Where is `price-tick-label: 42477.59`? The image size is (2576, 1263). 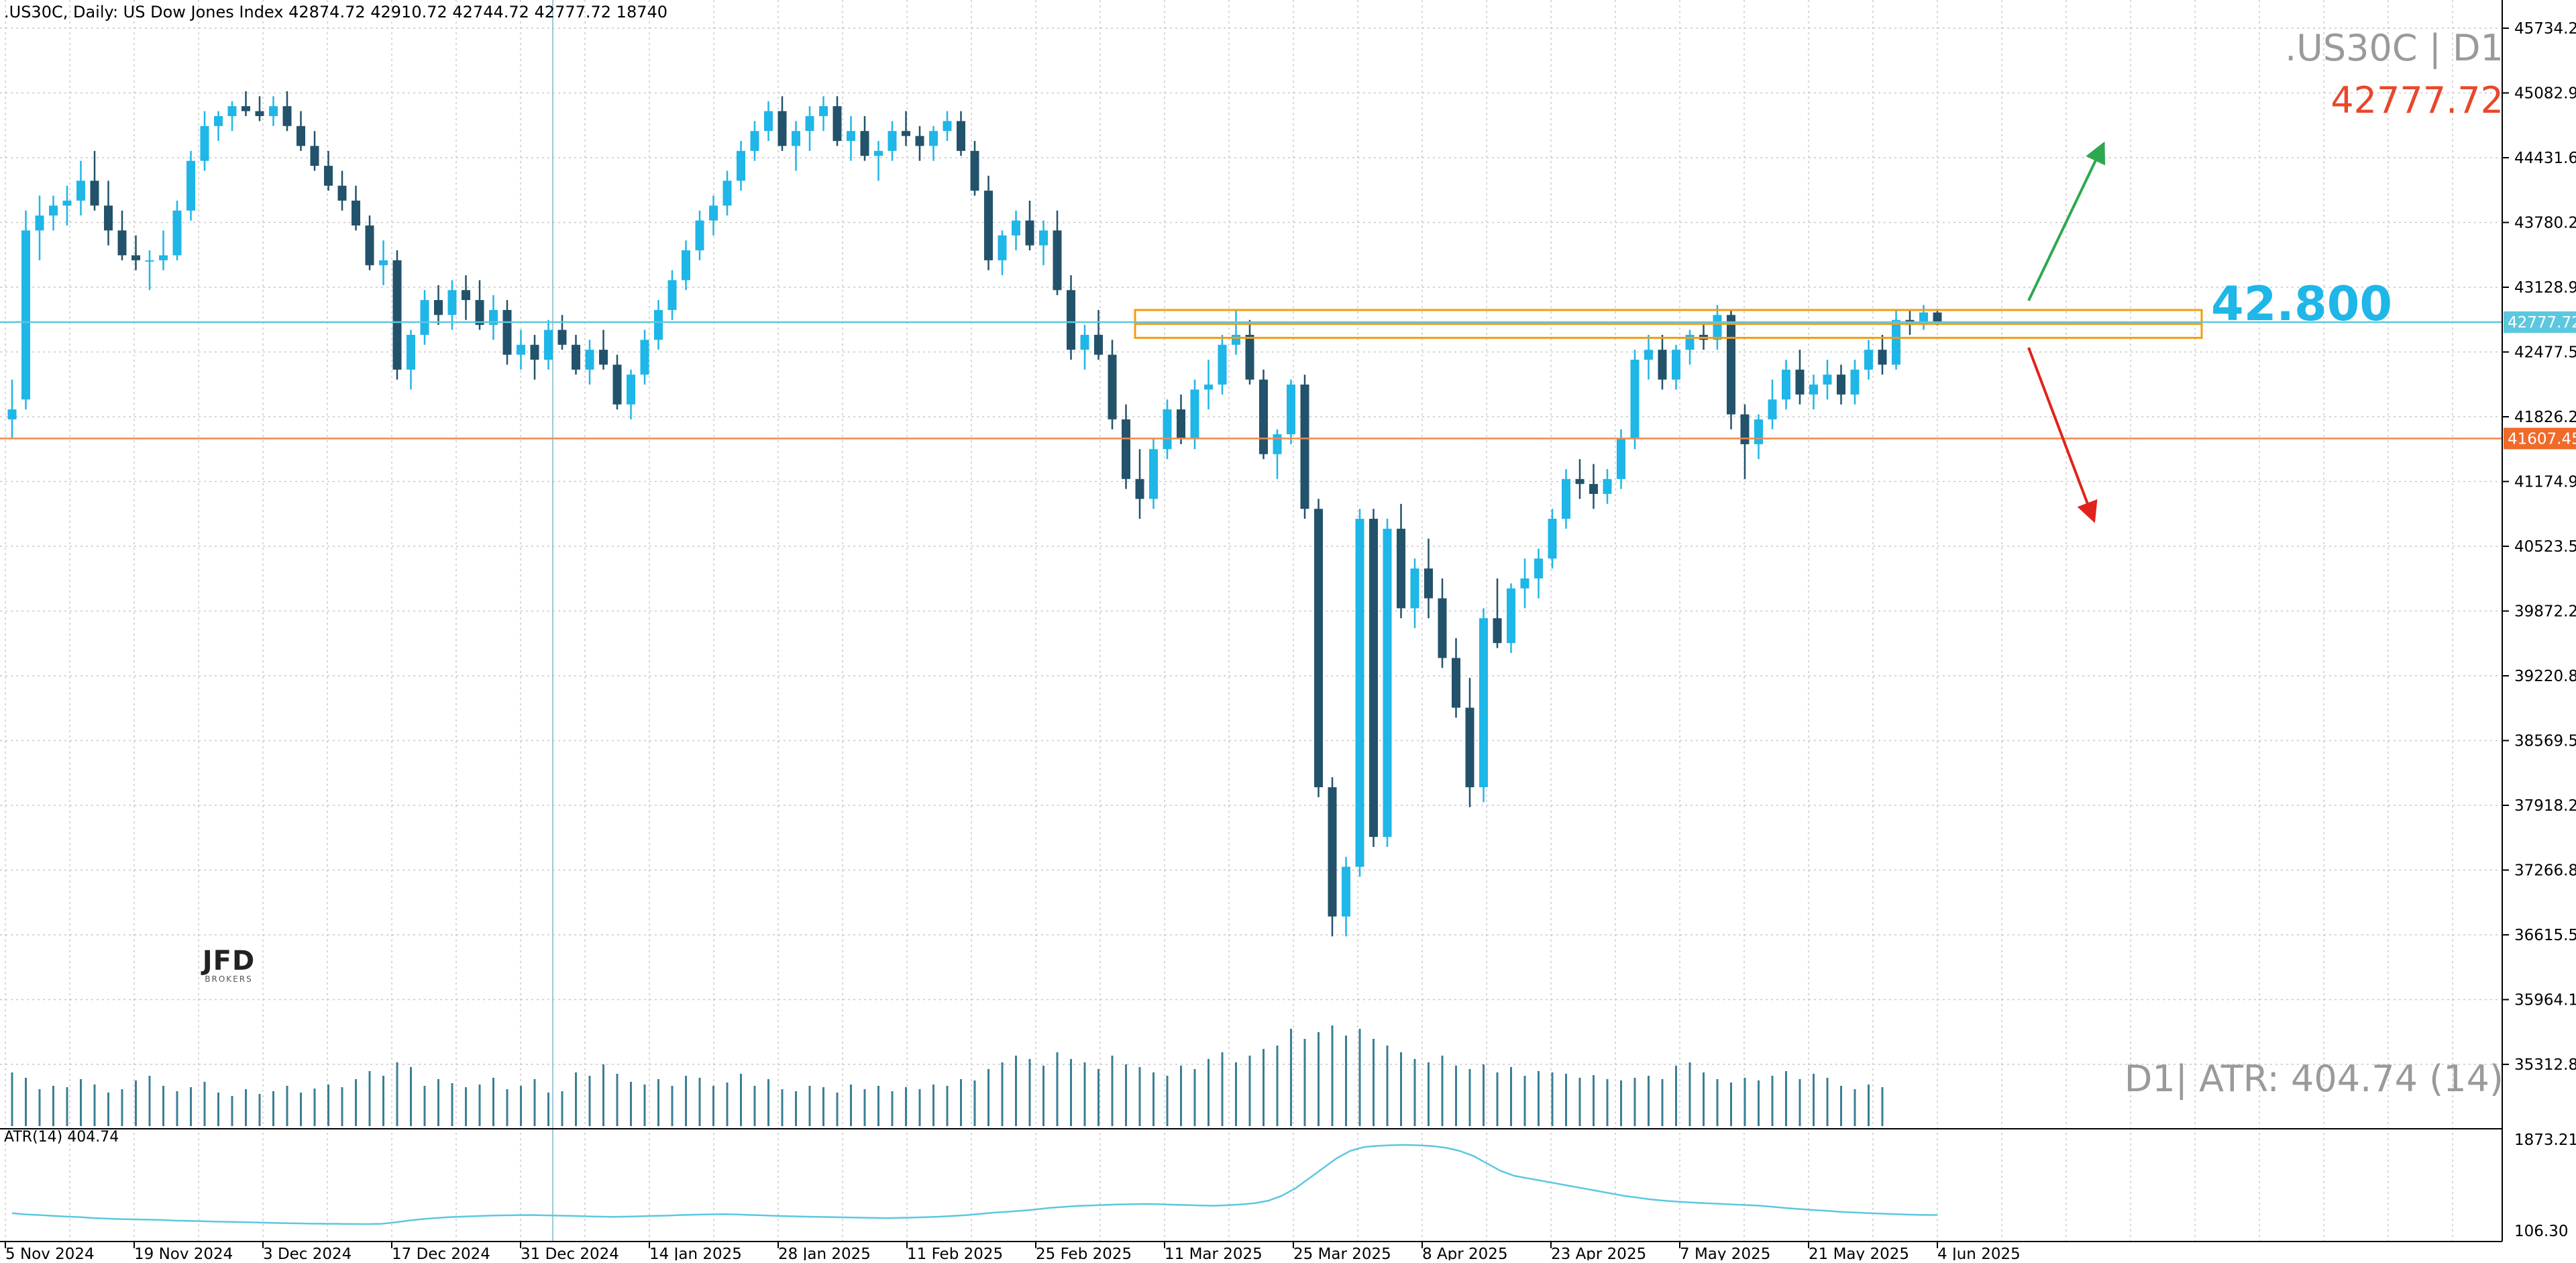
price-tick-label: 42477.59 is located at coordinates (2545, 353).